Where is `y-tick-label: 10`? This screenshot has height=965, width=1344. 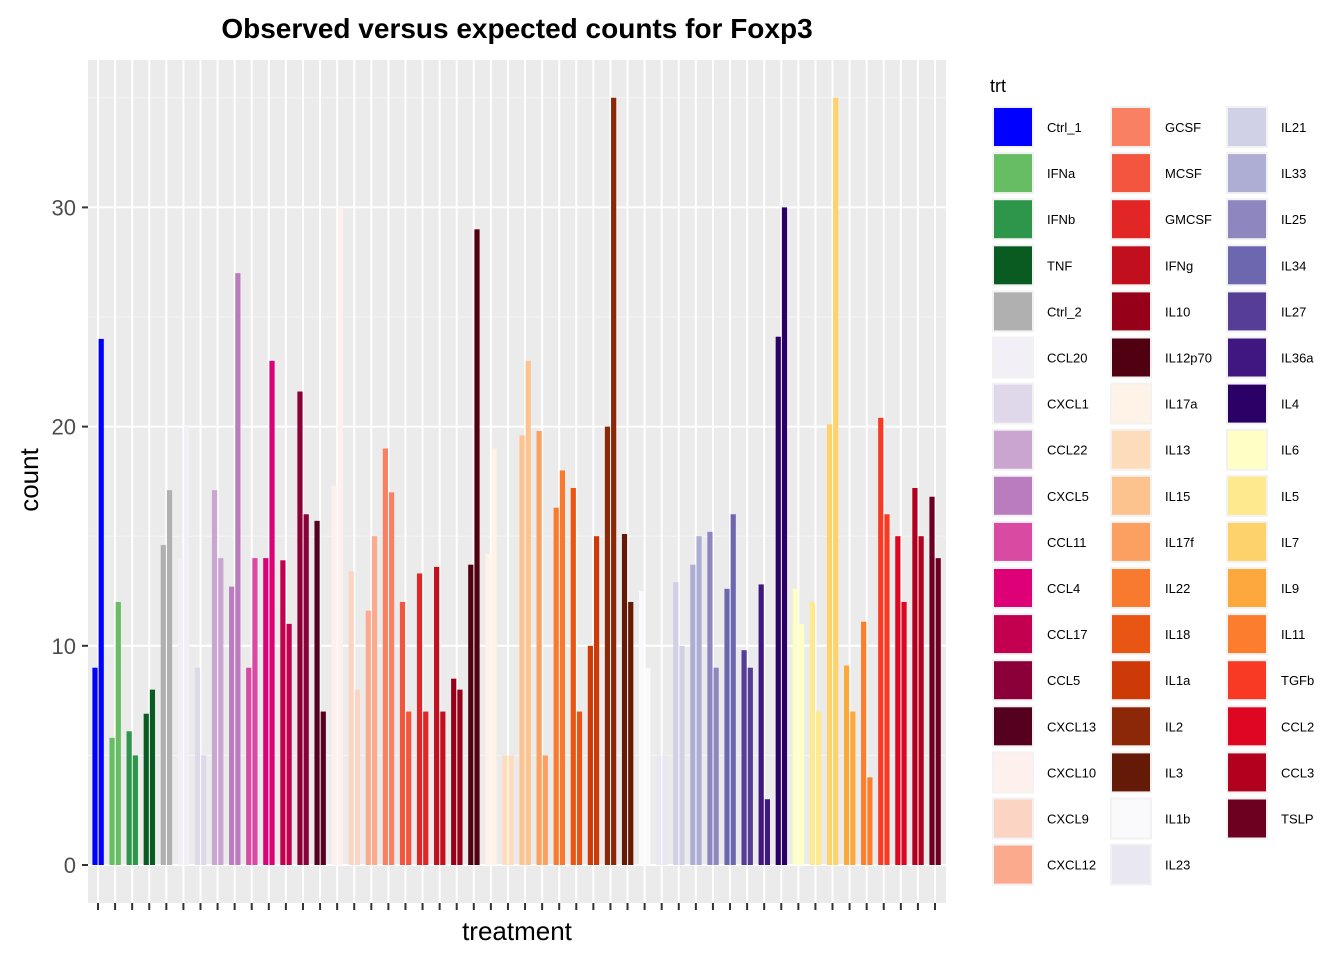
y-tick-label: 10 is located at coordinates (64, 646).